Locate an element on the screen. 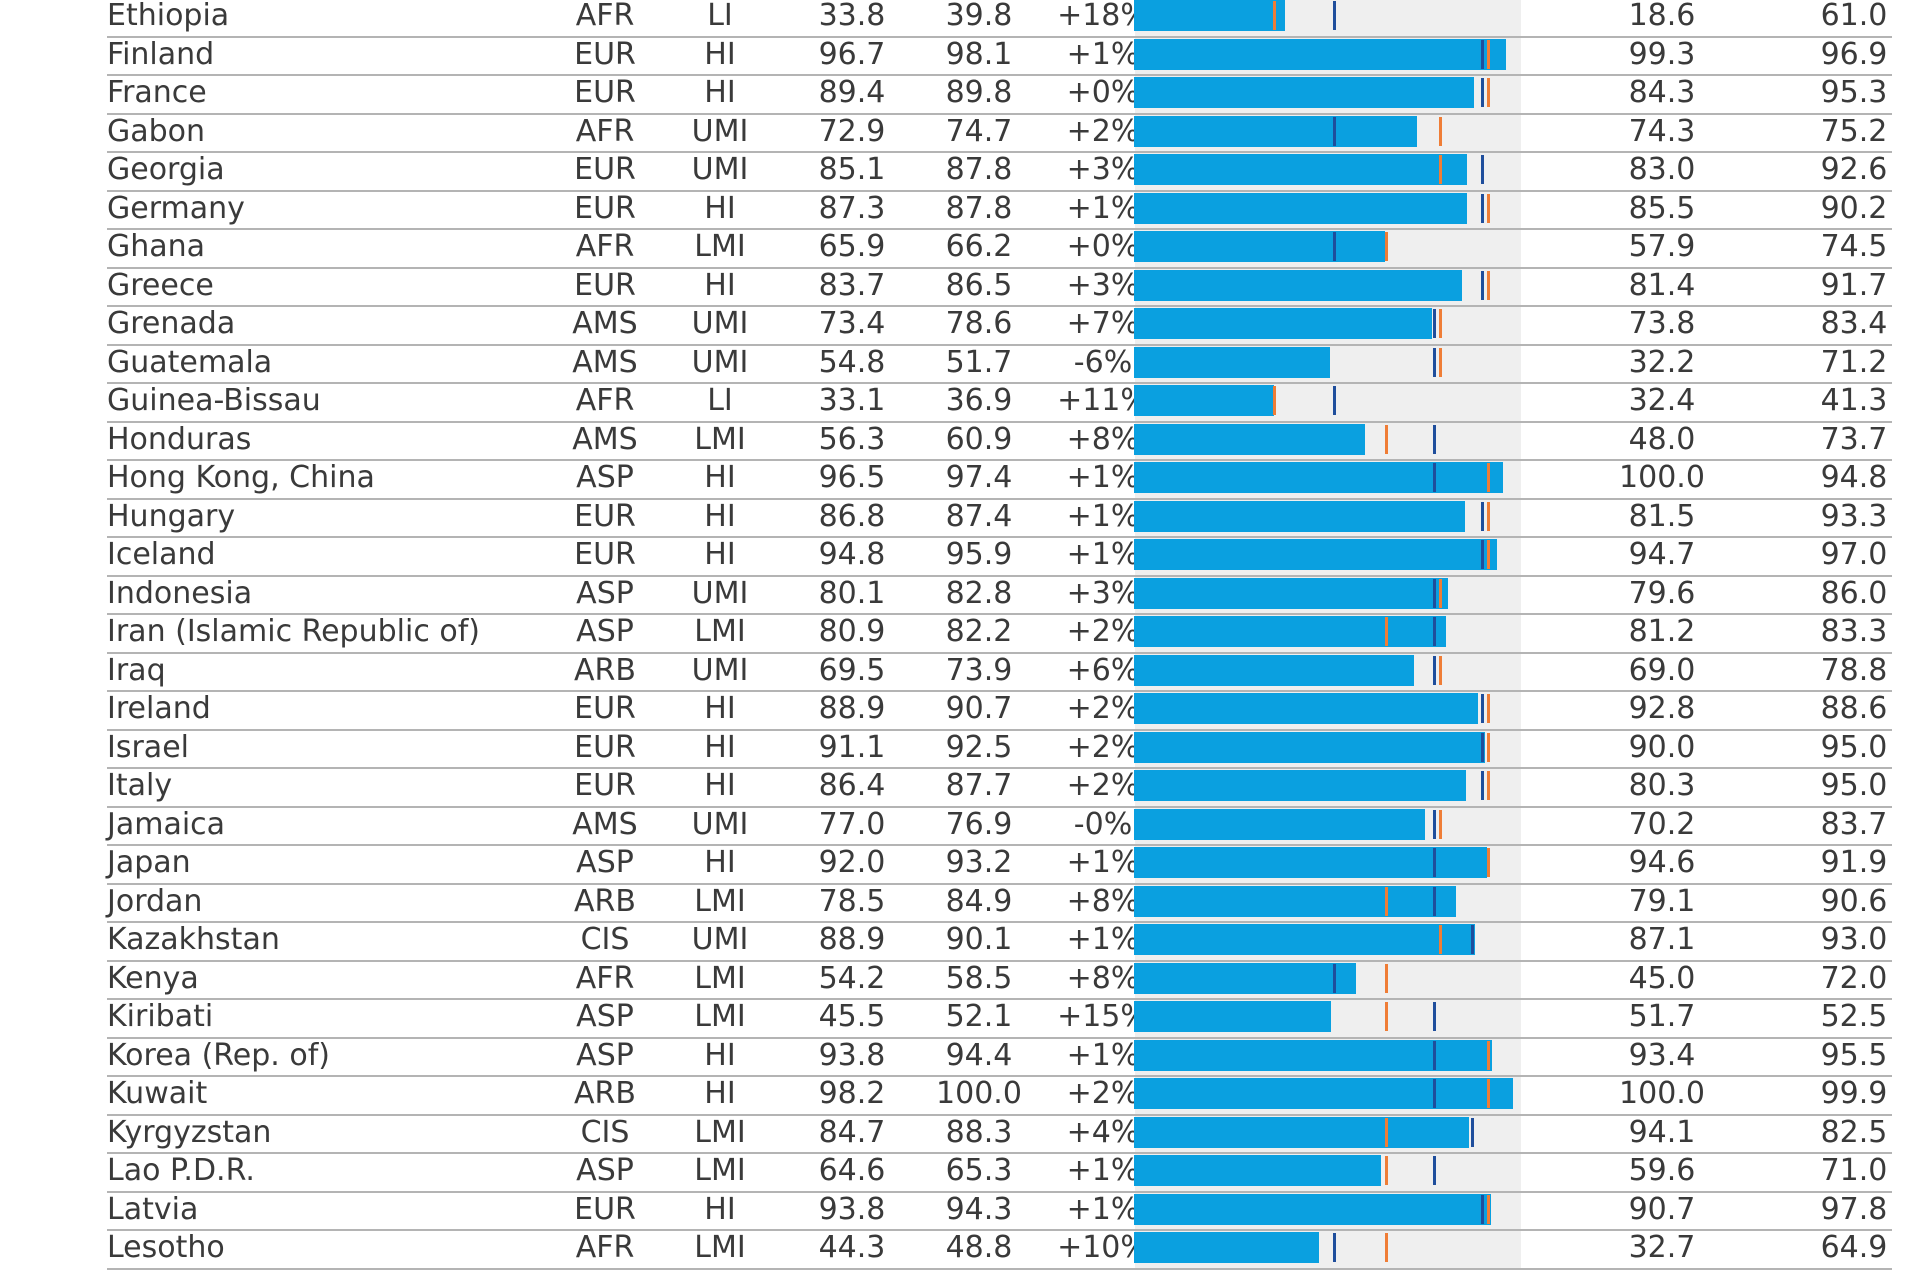 Image resolution: width=1920 pixels, height=1270 pixels. sub-score-b: 92.6 is located at coordinates (1854, 169).